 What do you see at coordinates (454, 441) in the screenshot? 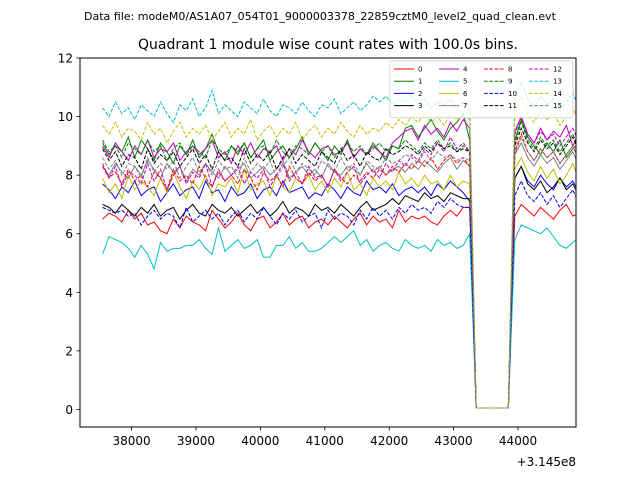
I see `x-tick-label: 43000` at bounding box center [454, 441].